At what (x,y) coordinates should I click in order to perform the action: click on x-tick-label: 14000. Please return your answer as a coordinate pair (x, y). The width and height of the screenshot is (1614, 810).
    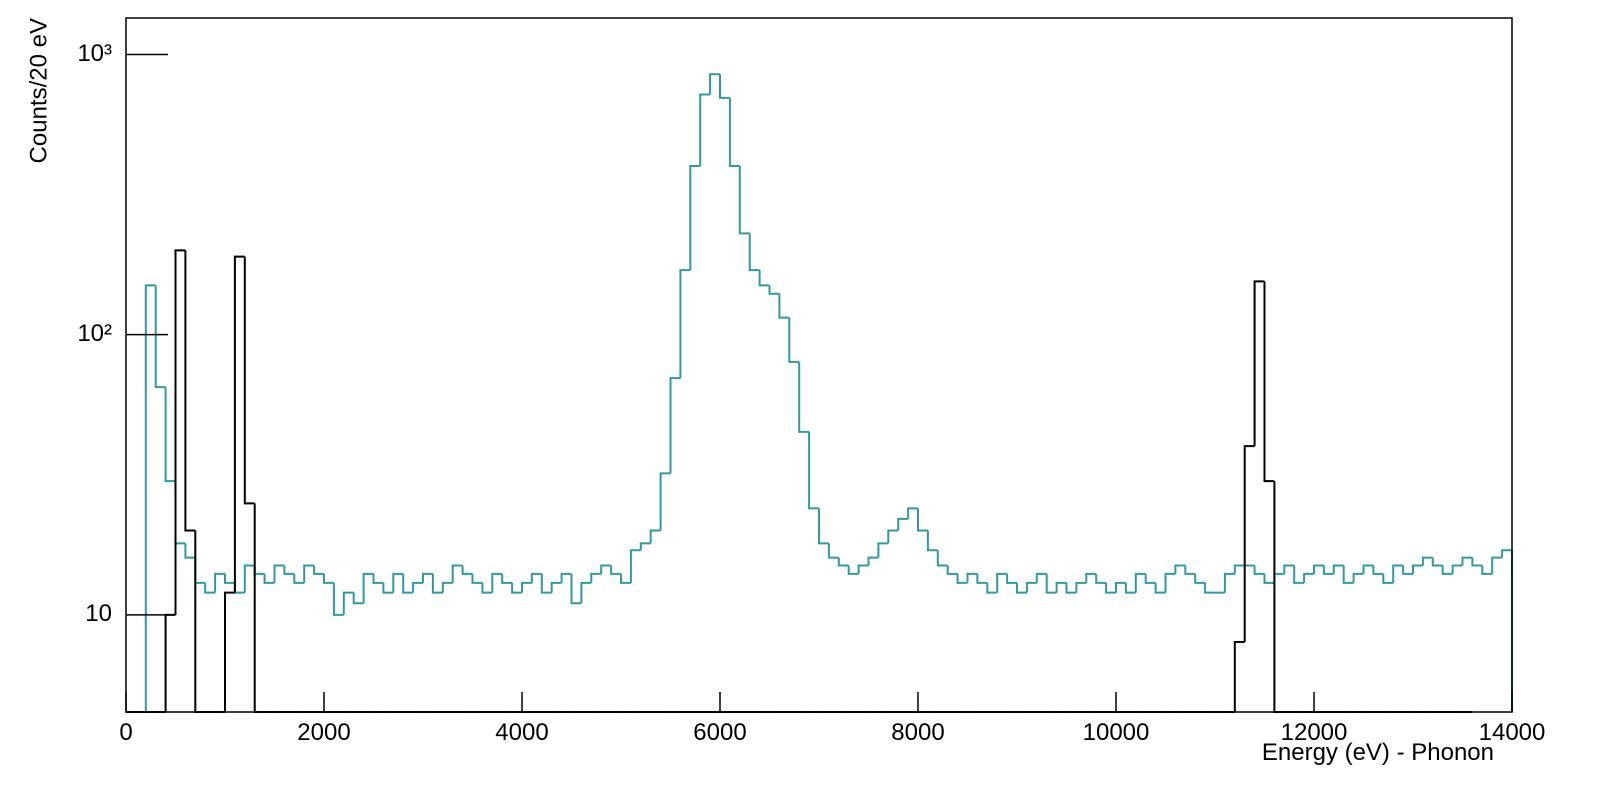
    Looking at the image, I should click on (1512, 732).